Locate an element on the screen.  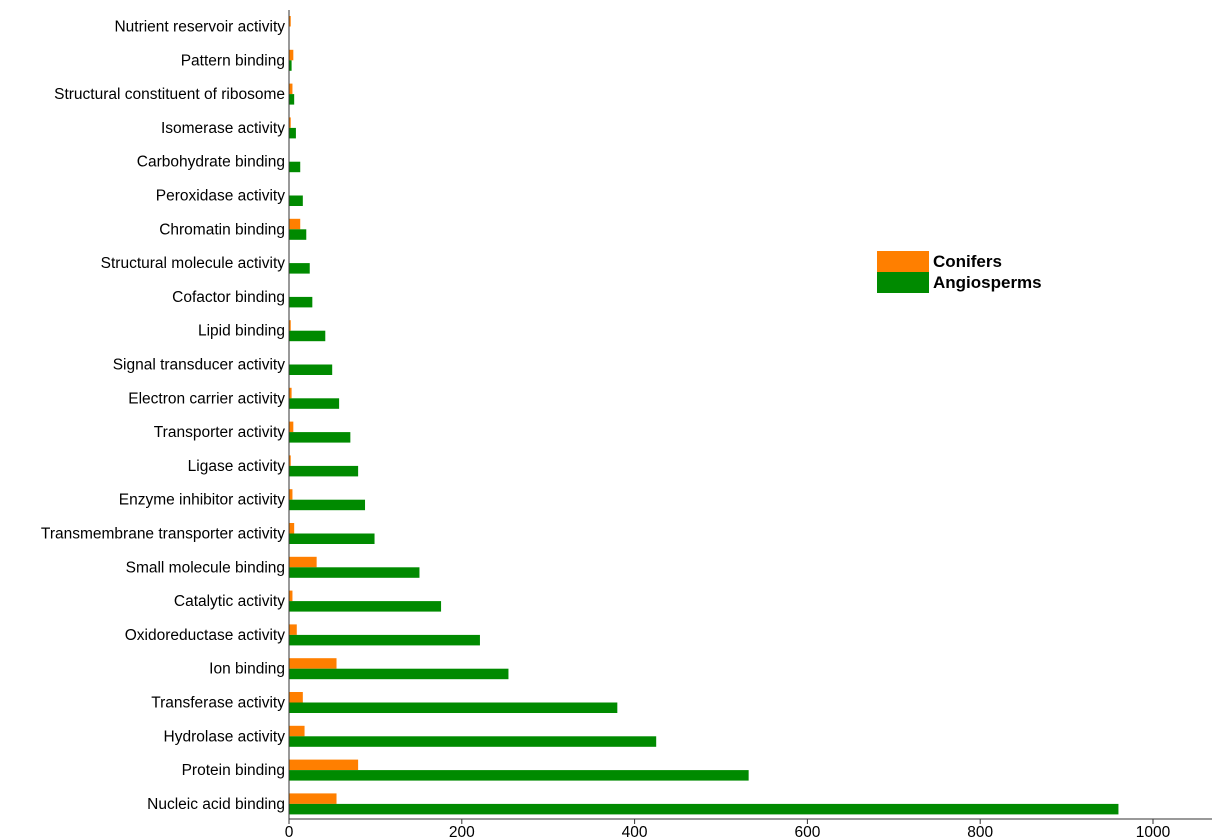
bar-conifers-ion-binding is located at coordinates (313, 663).